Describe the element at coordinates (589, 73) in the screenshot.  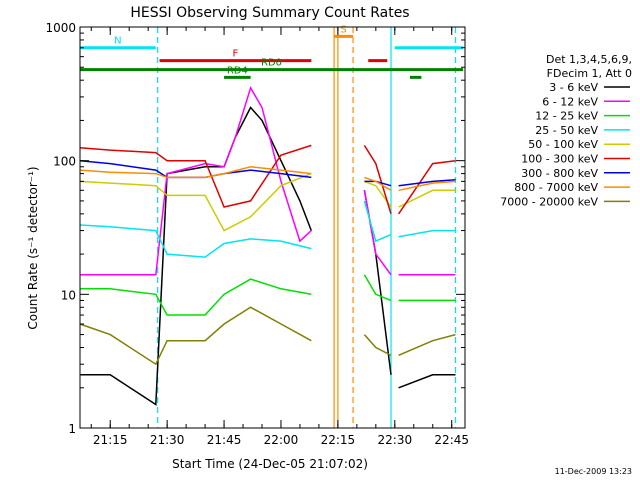
I see `legend-title-line-2: FDecim 1, Att 0` at that location.